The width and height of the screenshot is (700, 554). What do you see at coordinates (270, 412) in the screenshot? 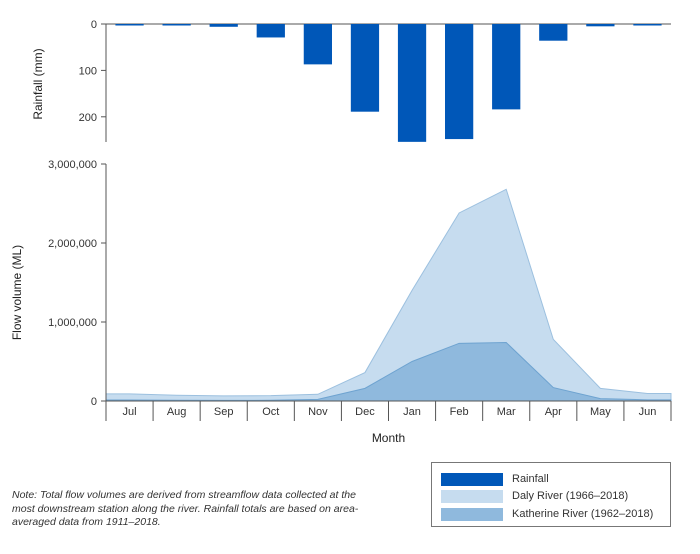
I see `x-tick-label-oct: Oct` at bounding box center [270, 412].